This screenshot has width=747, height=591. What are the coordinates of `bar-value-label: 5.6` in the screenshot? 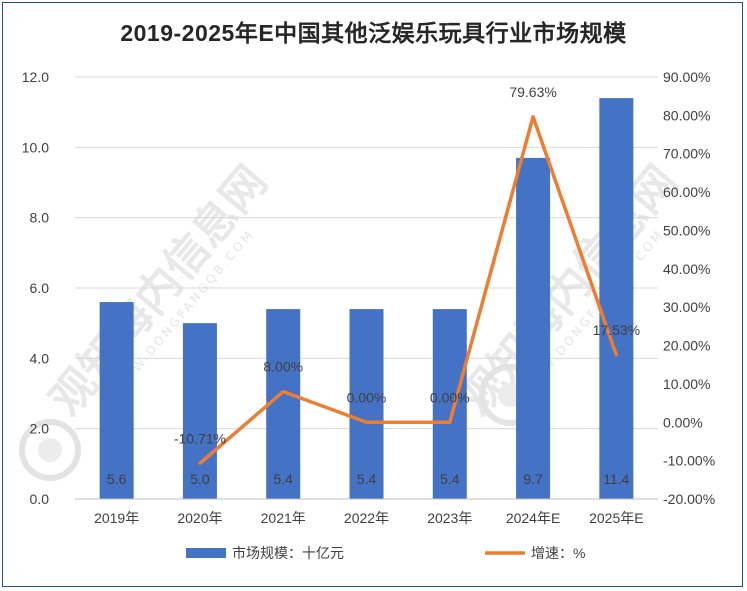 It's located at (117, 479).